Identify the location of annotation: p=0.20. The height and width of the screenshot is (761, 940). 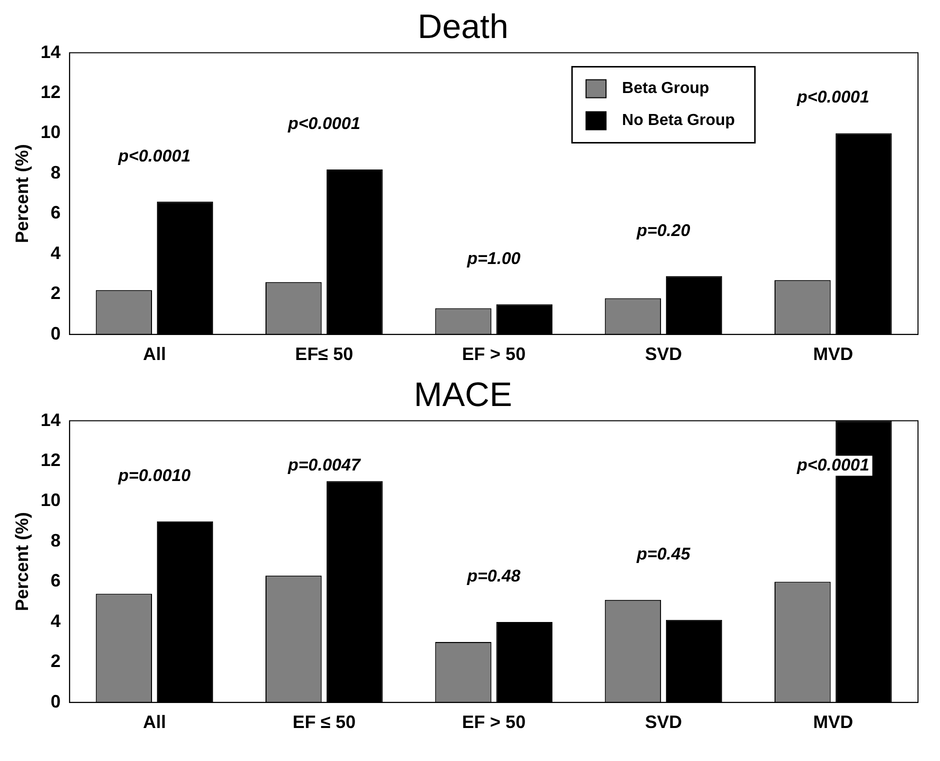
(663, 230).